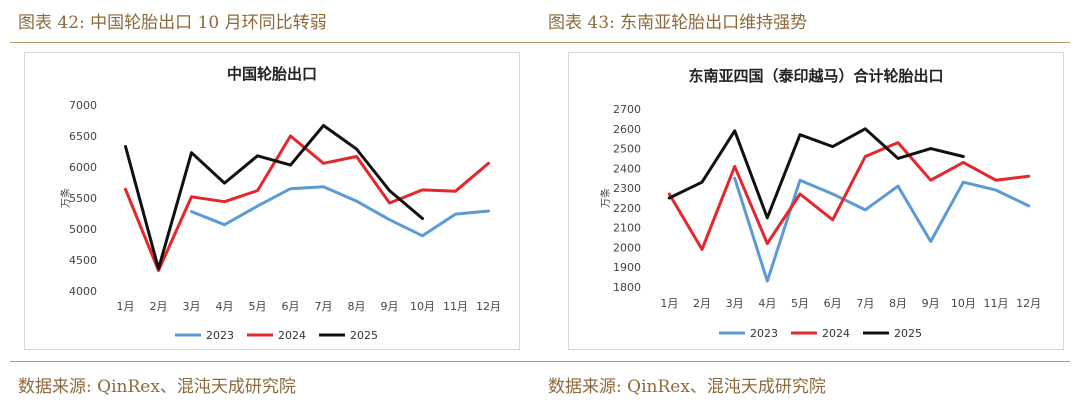 This screenshot has height=403, width=1080. What do you see at coordinates (627, 168) in the screenshot?
I see `y-tick-label: 2400` at bounding box center [627, 168].